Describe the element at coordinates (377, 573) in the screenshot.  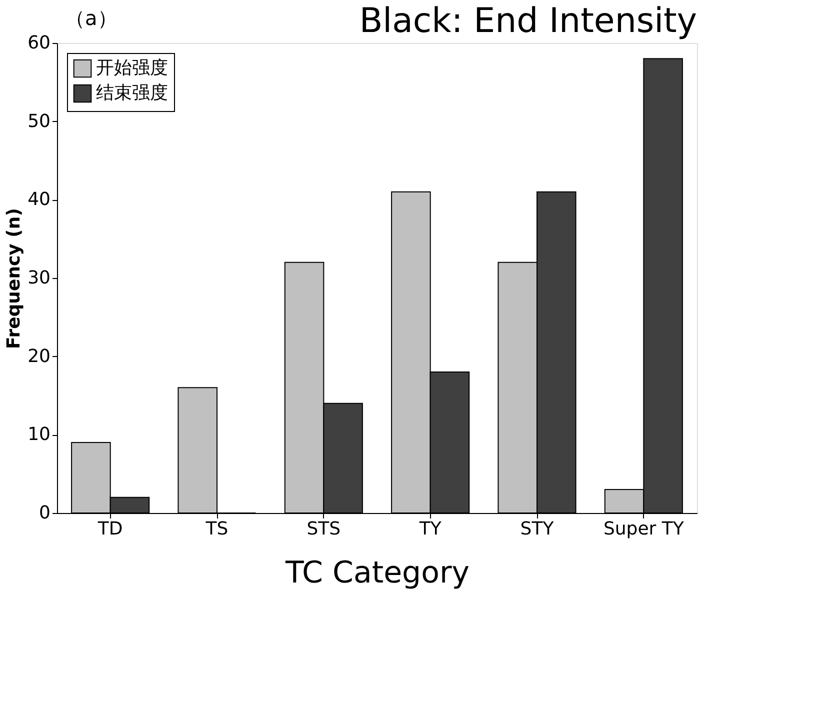
I see `x-axis-title: TC Category` at that location.